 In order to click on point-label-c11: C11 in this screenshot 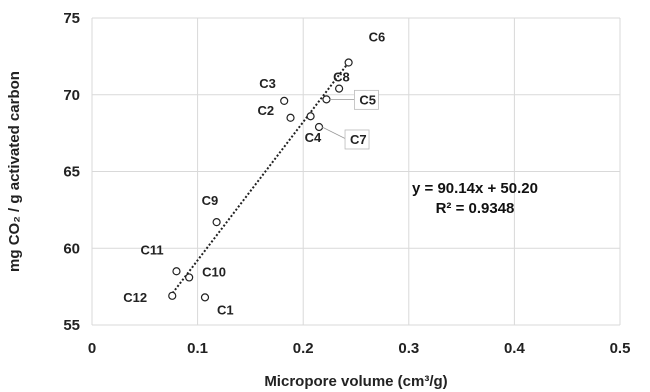, I will do `click(151, 249)`.